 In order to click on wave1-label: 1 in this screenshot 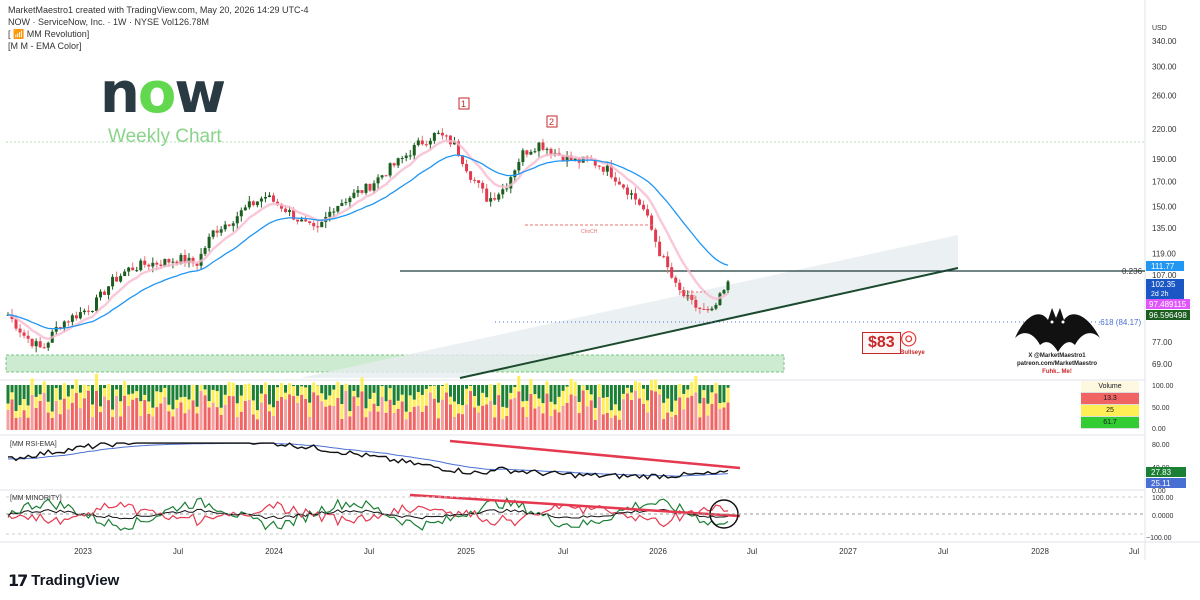, I will do `click(463, 104)`.